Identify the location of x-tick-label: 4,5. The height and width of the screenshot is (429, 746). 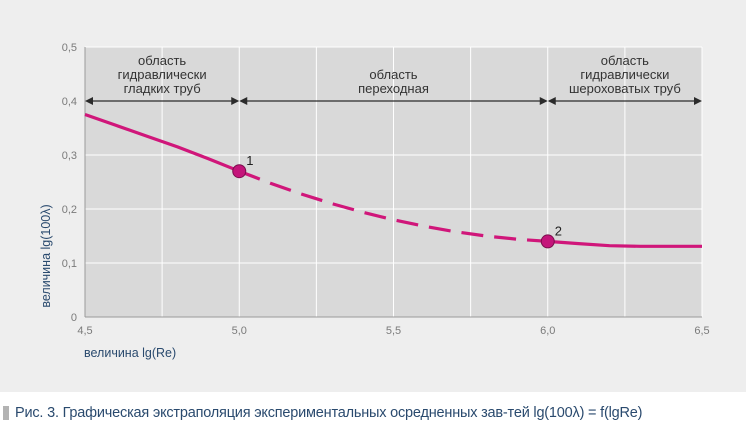
(84, 331).